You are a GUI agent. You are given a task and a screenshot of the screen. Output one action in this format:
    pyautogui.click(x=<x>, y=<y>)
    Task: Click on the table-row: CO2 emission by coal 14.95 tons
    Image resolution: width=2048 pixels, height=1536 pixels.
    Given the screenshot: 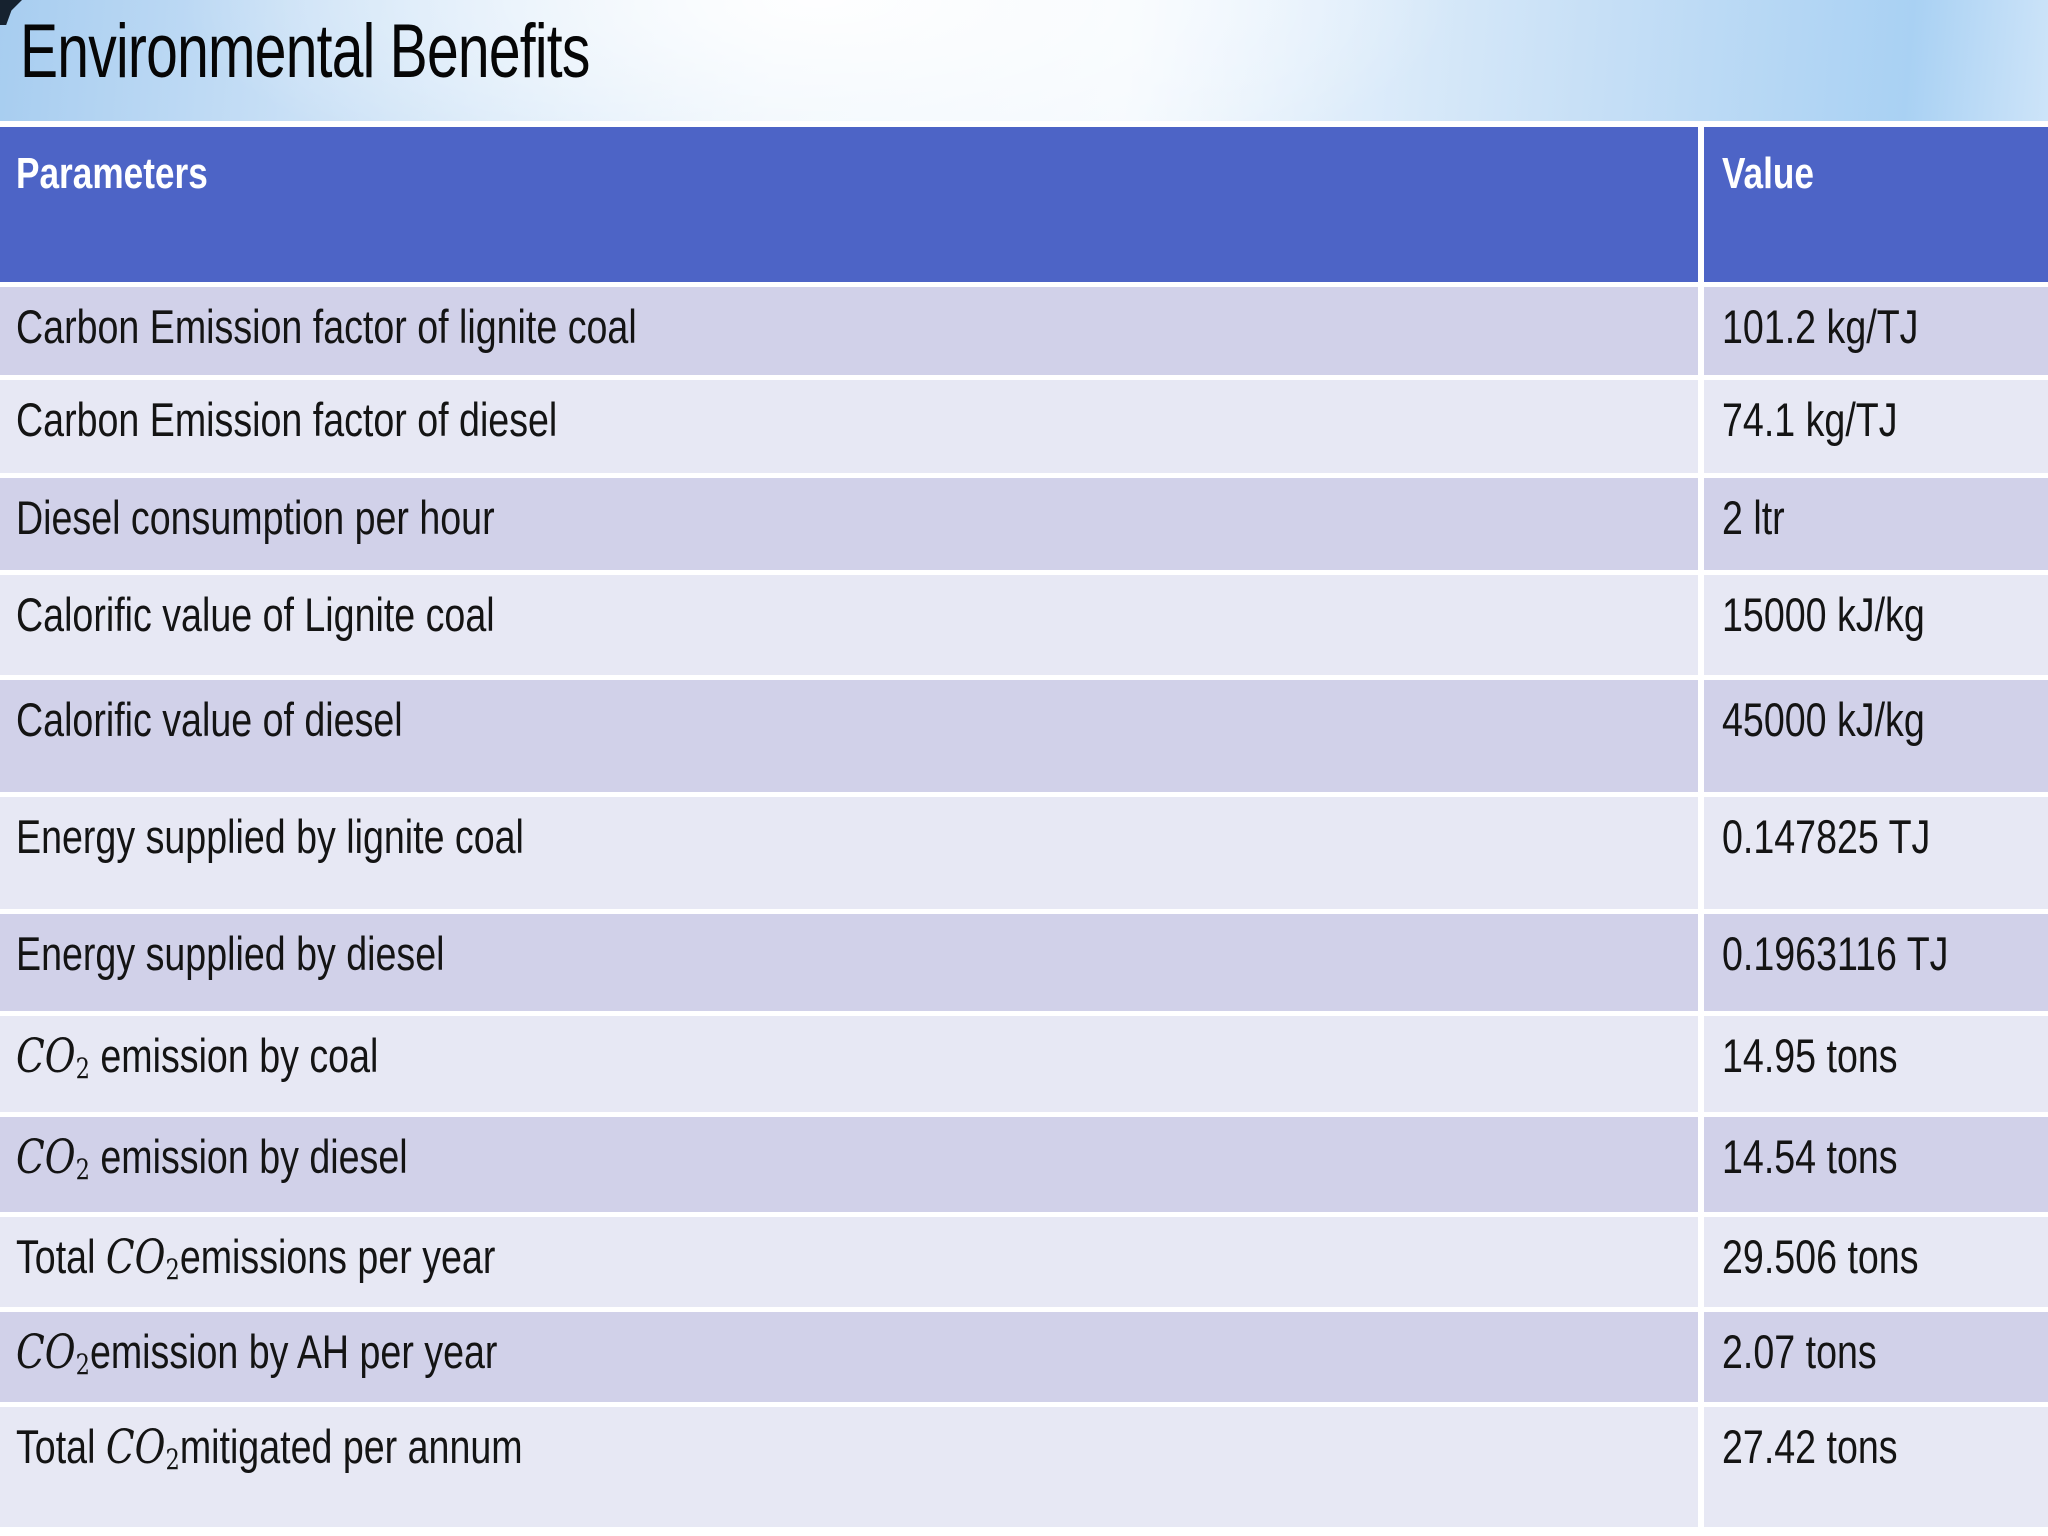 What is the action you would take?
    pyautogui.click(x=1024, y=1064)
    